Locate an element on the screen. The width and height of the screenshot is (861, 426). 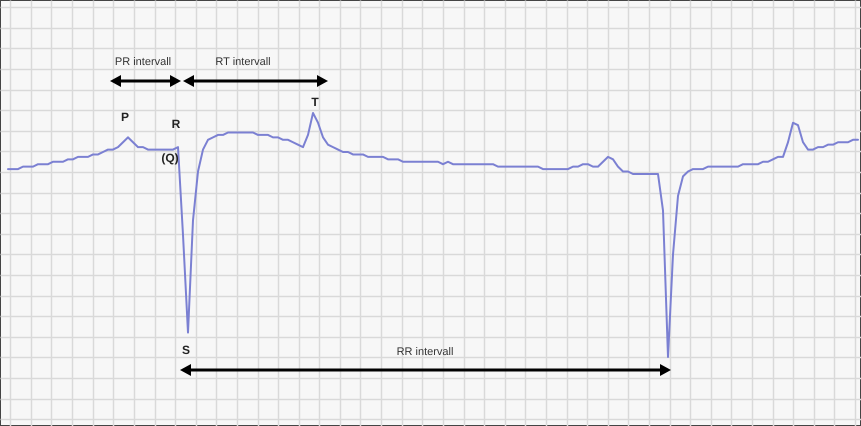
annotation: P is located at coordinates (125, 117).